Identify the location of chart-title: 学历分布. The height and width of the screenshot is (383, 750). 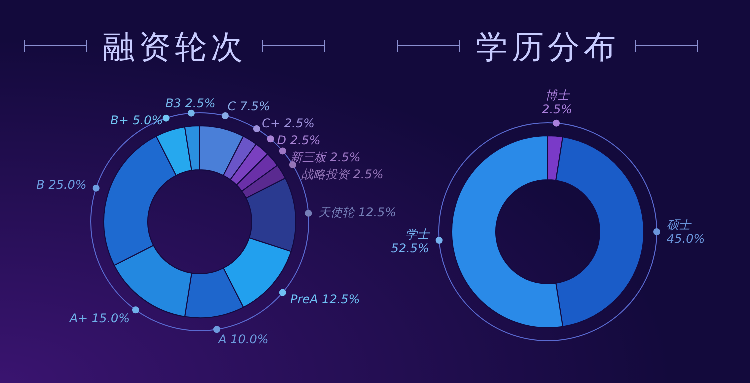
(548, 47).